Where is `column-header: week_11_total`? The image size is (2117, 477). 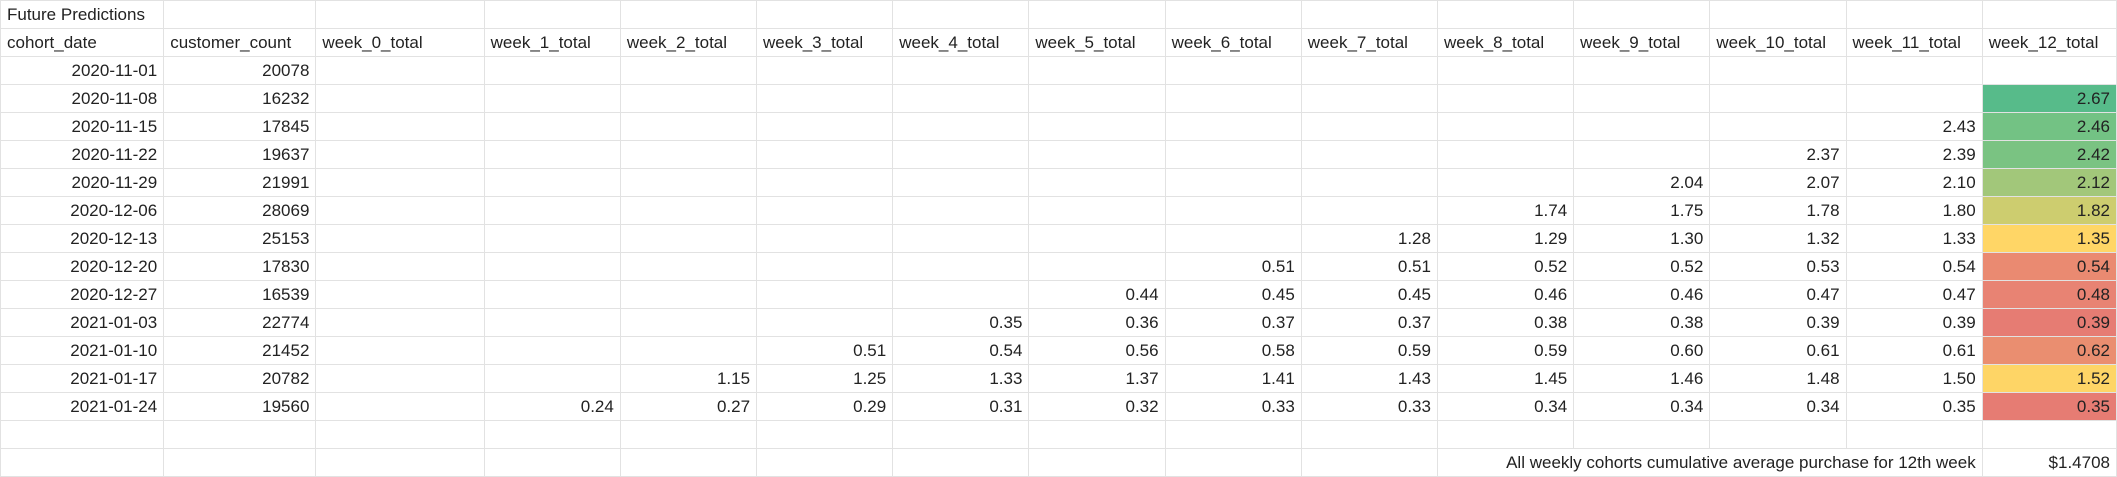 column-header: week_11_total is located at coordinates (1914, 42).